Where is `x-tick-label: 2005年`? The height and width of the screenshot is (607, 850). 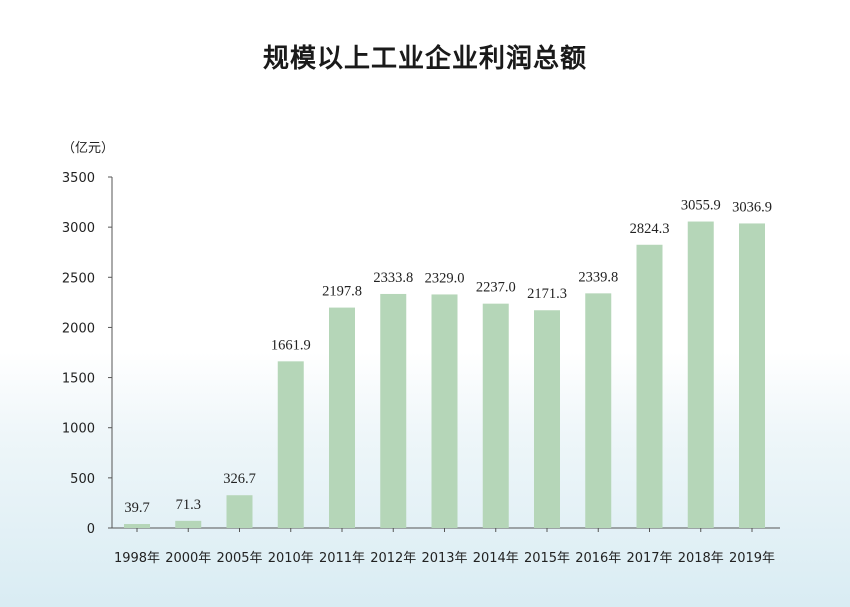
x-tick-label: 2005年 is located at coordinates (239, 558).